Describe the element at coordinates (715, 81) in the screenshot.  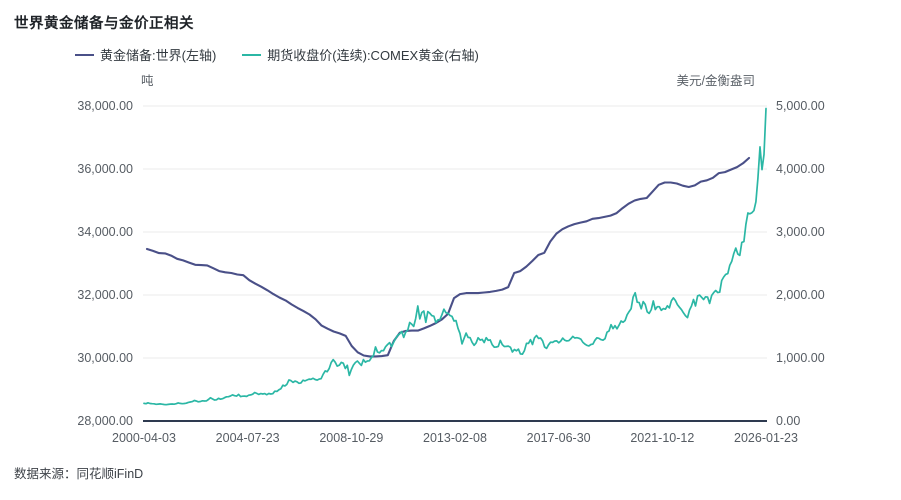
I see `right-axis-unit: 美元/金衡盎司` at that location.